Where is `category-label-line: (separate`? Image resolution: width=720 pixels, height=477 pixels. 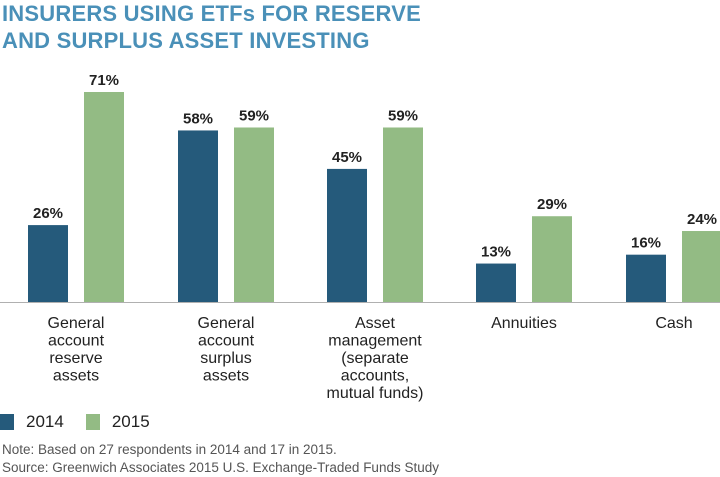
category-label-line: (separate is located at coordinates (375, 358).